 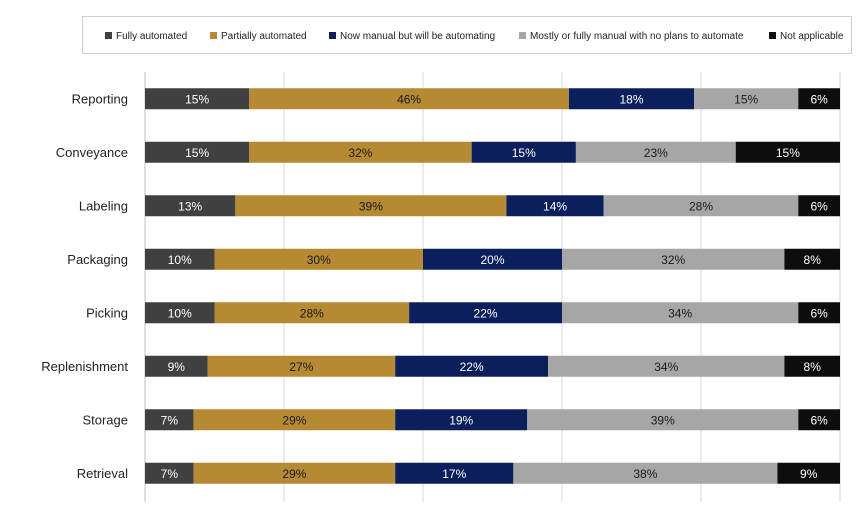 I want to click on legend-label: Now manual but will be automating, so click(x=418, y=36).